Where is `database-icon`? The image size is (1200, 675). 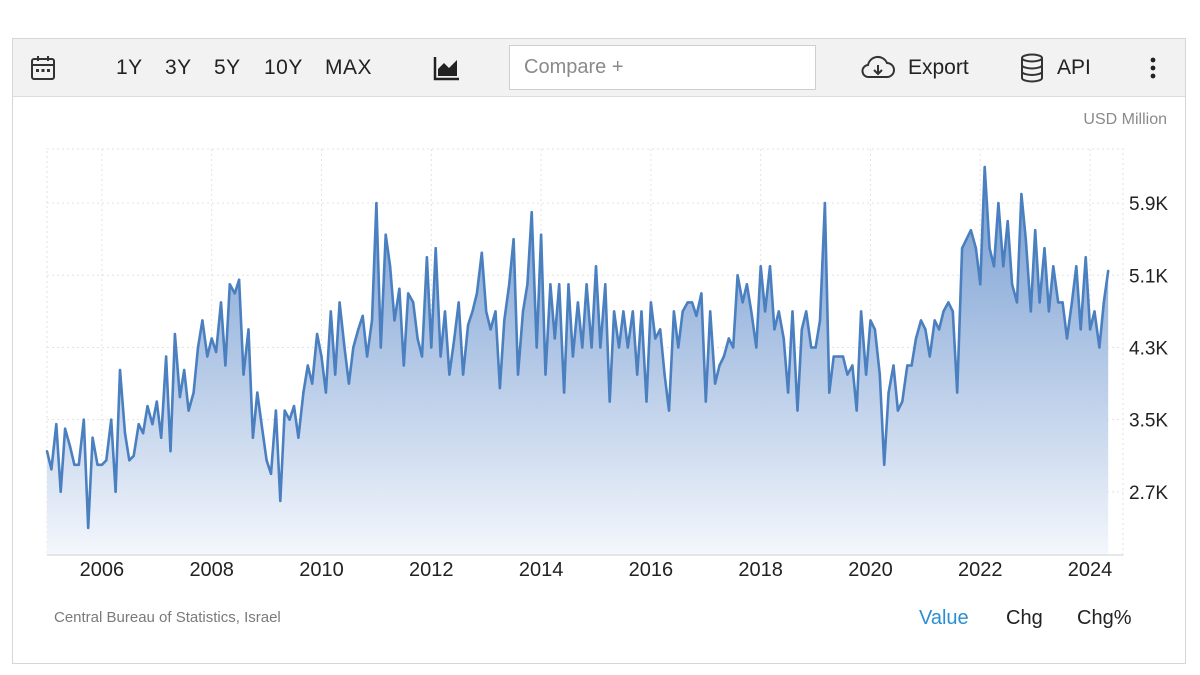 database-icon is located at coordinates (1032, 68).